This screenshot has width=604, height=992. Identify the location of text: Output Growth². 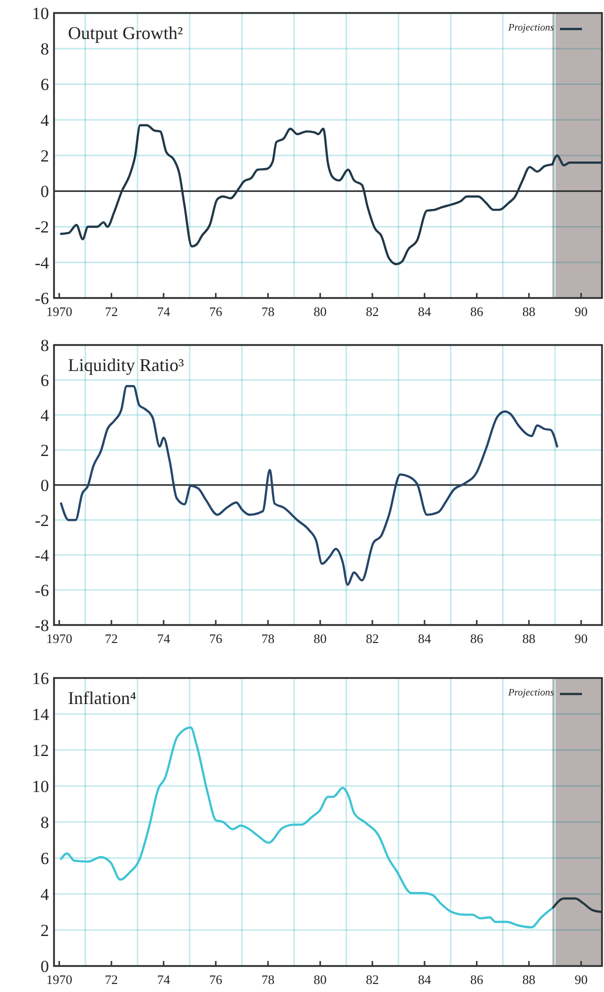
(125, 33).